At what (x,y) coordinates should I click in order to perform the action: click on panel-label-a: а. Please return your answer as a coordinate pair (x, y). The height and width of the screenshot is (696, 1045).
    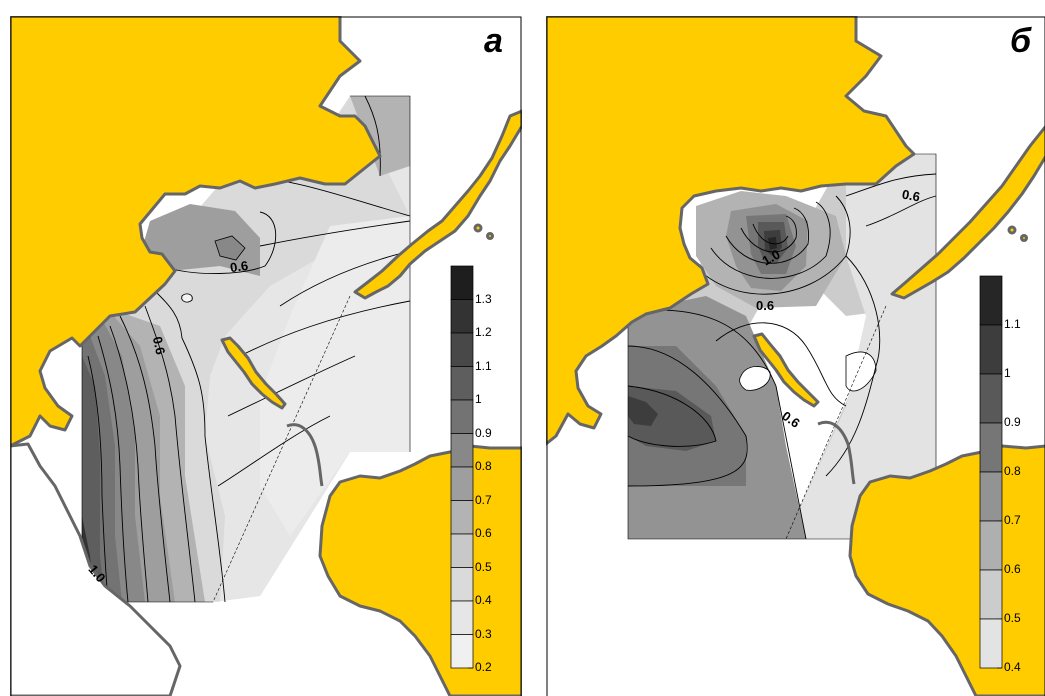
    Looking at the image, I should click on (493, 41).